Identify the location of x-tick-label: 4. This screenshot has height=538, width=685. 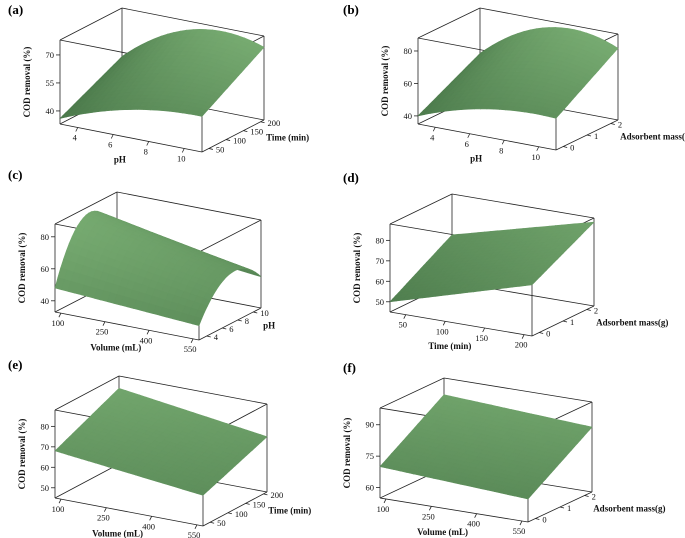
(75, 138).